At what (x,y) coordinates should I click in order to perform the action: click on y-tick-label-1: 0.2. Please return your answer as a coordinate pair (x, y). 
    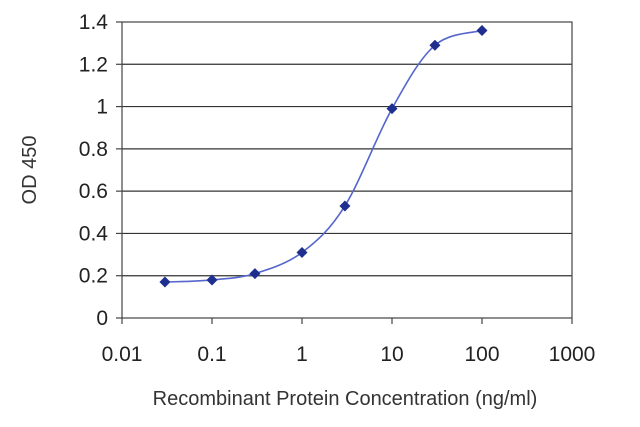
    Looking at the image, I should click on (93, 276).